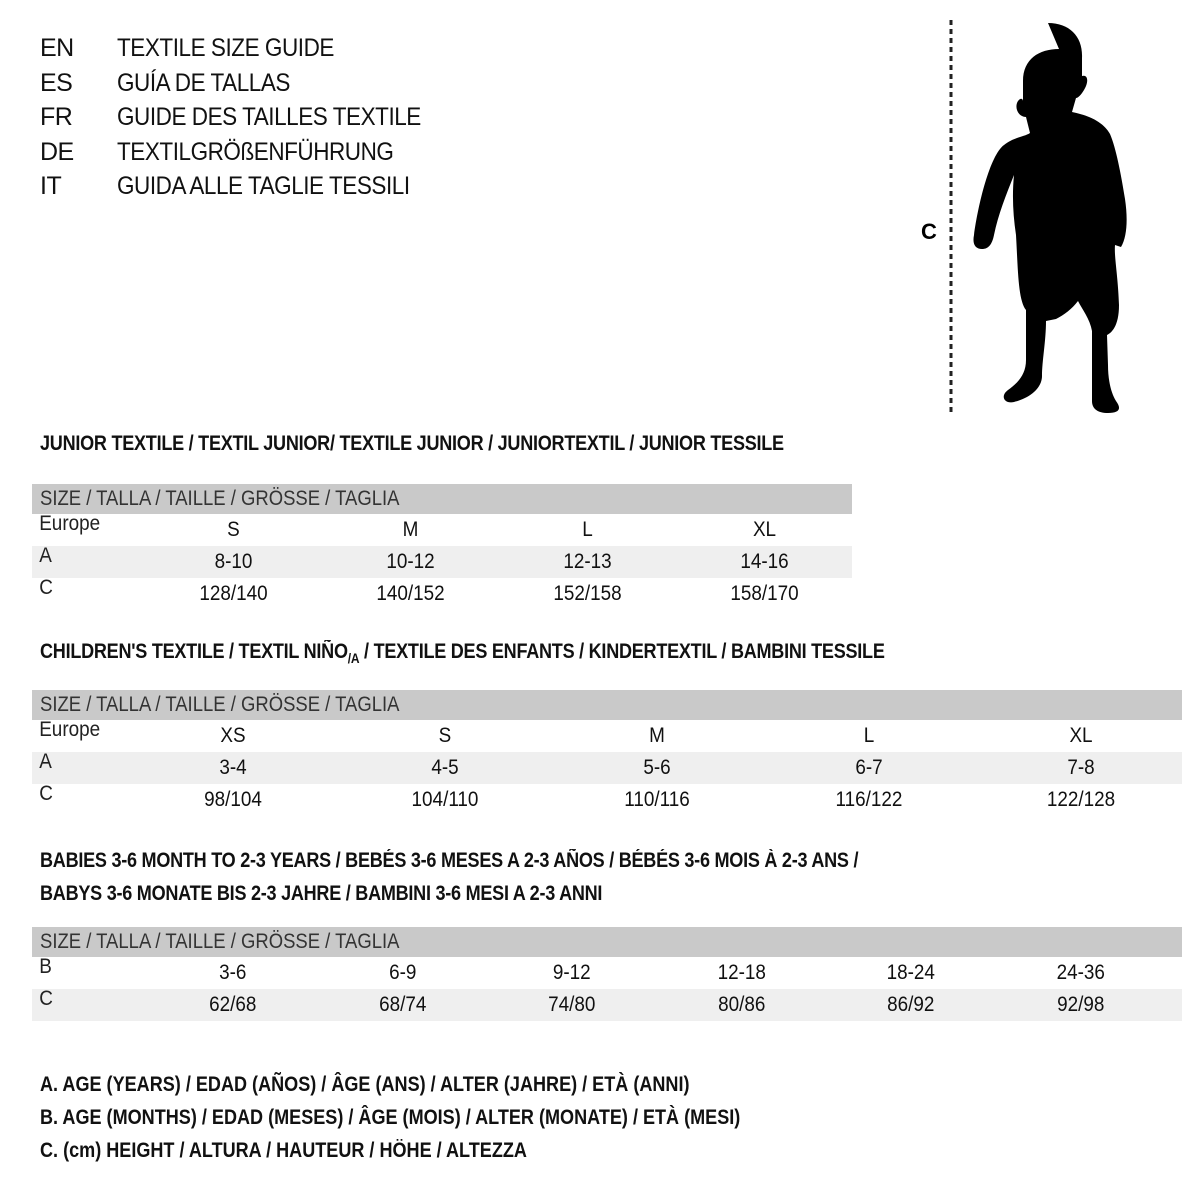  Describe the element at coordinates (741, 1004) in the screenshot. I see `table-cell: 80/86` at that location.